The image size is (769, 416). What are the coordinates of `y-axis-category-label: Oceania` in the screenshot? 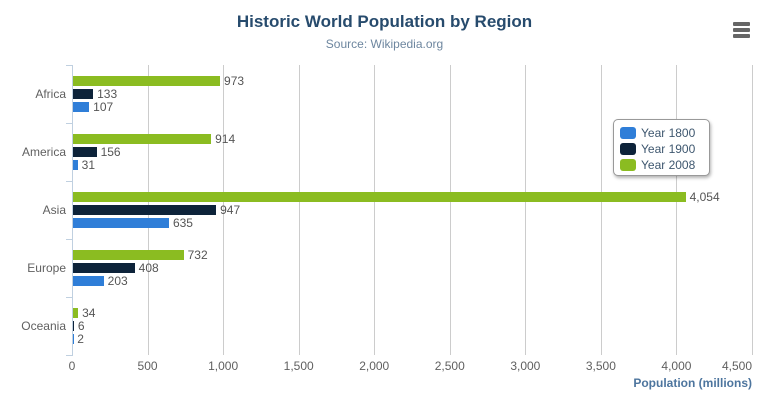 It's located at (43, 326).